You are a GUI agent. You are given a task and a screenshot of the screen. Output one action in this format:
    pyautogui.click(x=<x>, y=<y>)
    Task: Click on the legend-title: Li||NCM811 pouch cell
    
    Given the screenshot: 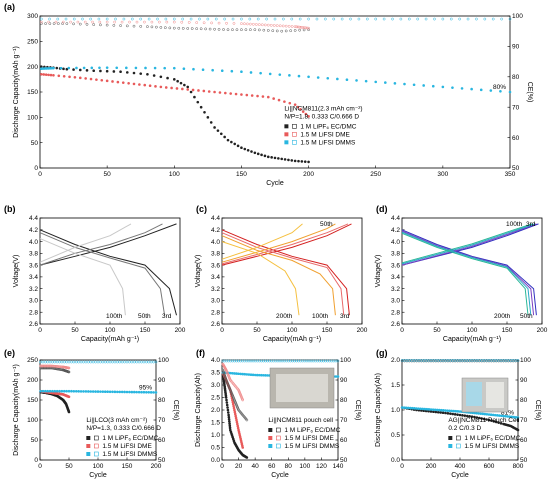 What is the action you would take?
    pyautogui.click(x=300, y=420)
    